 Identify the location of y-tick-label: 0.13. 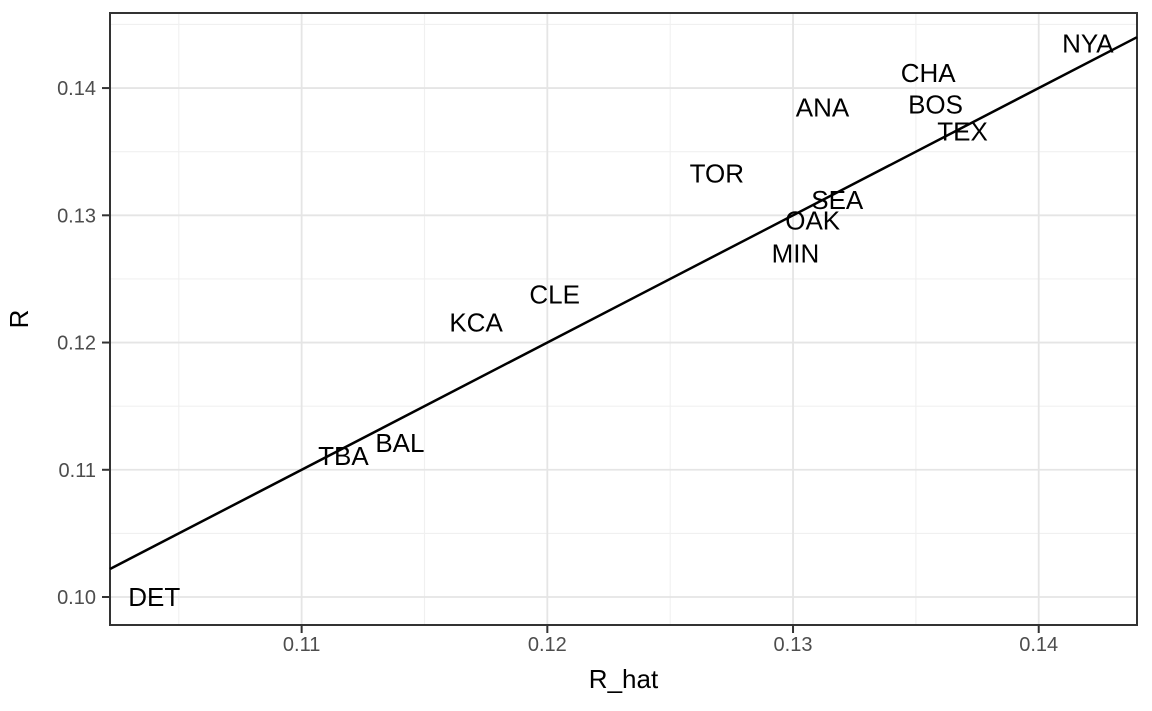
(76, 216).